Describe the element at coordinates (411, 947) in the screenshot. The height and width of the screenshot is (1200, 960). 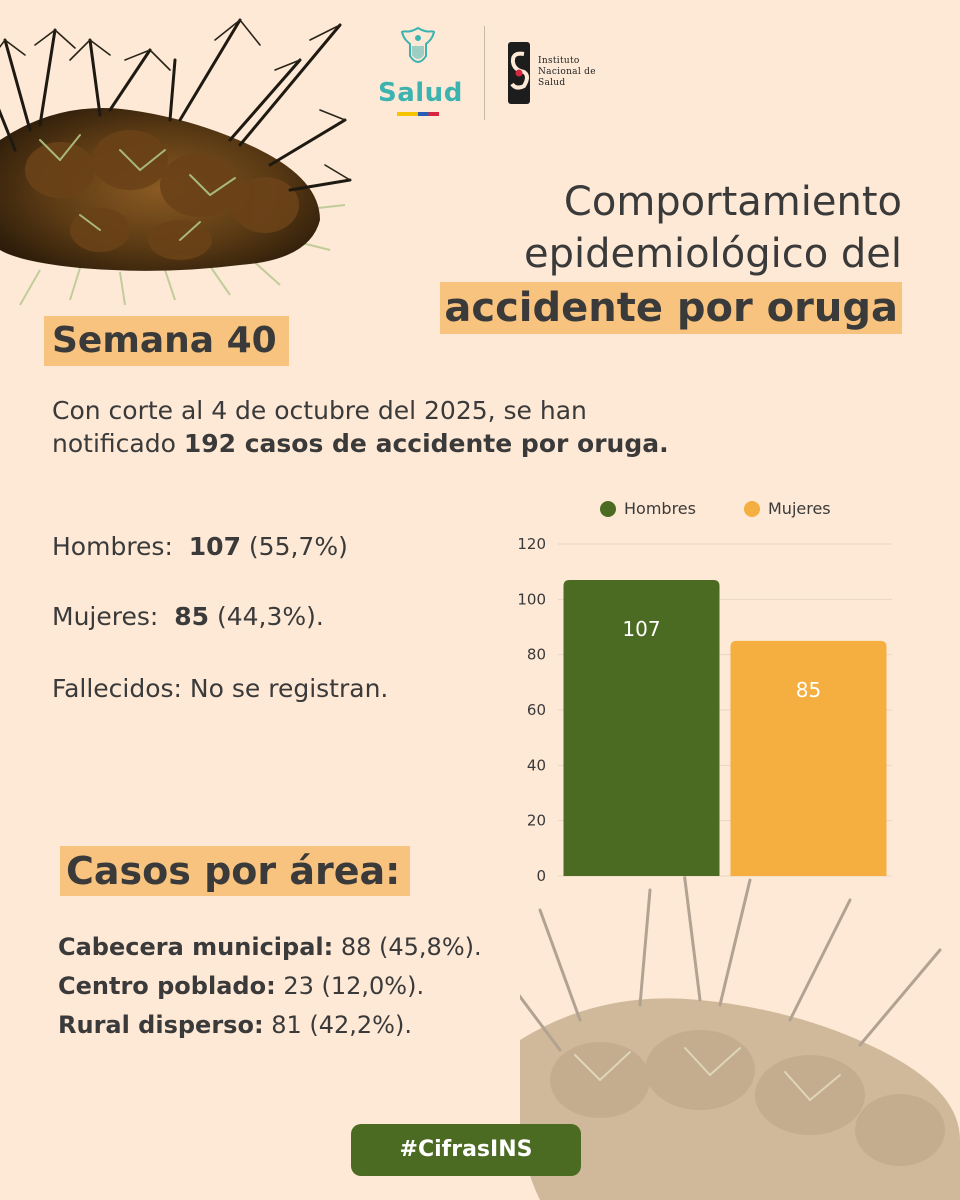
I see `area-item-value: 88 (45,8%).` at that location.